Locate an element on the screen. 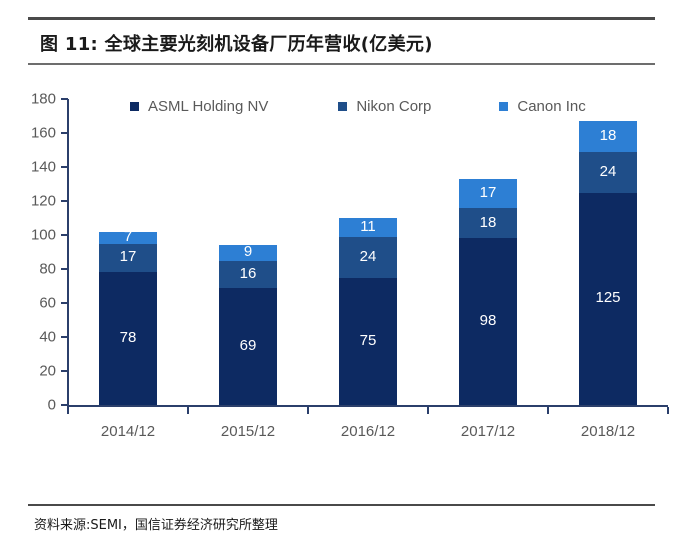  y-axis-tick-label: 40 is located at coordinates (47, 337).